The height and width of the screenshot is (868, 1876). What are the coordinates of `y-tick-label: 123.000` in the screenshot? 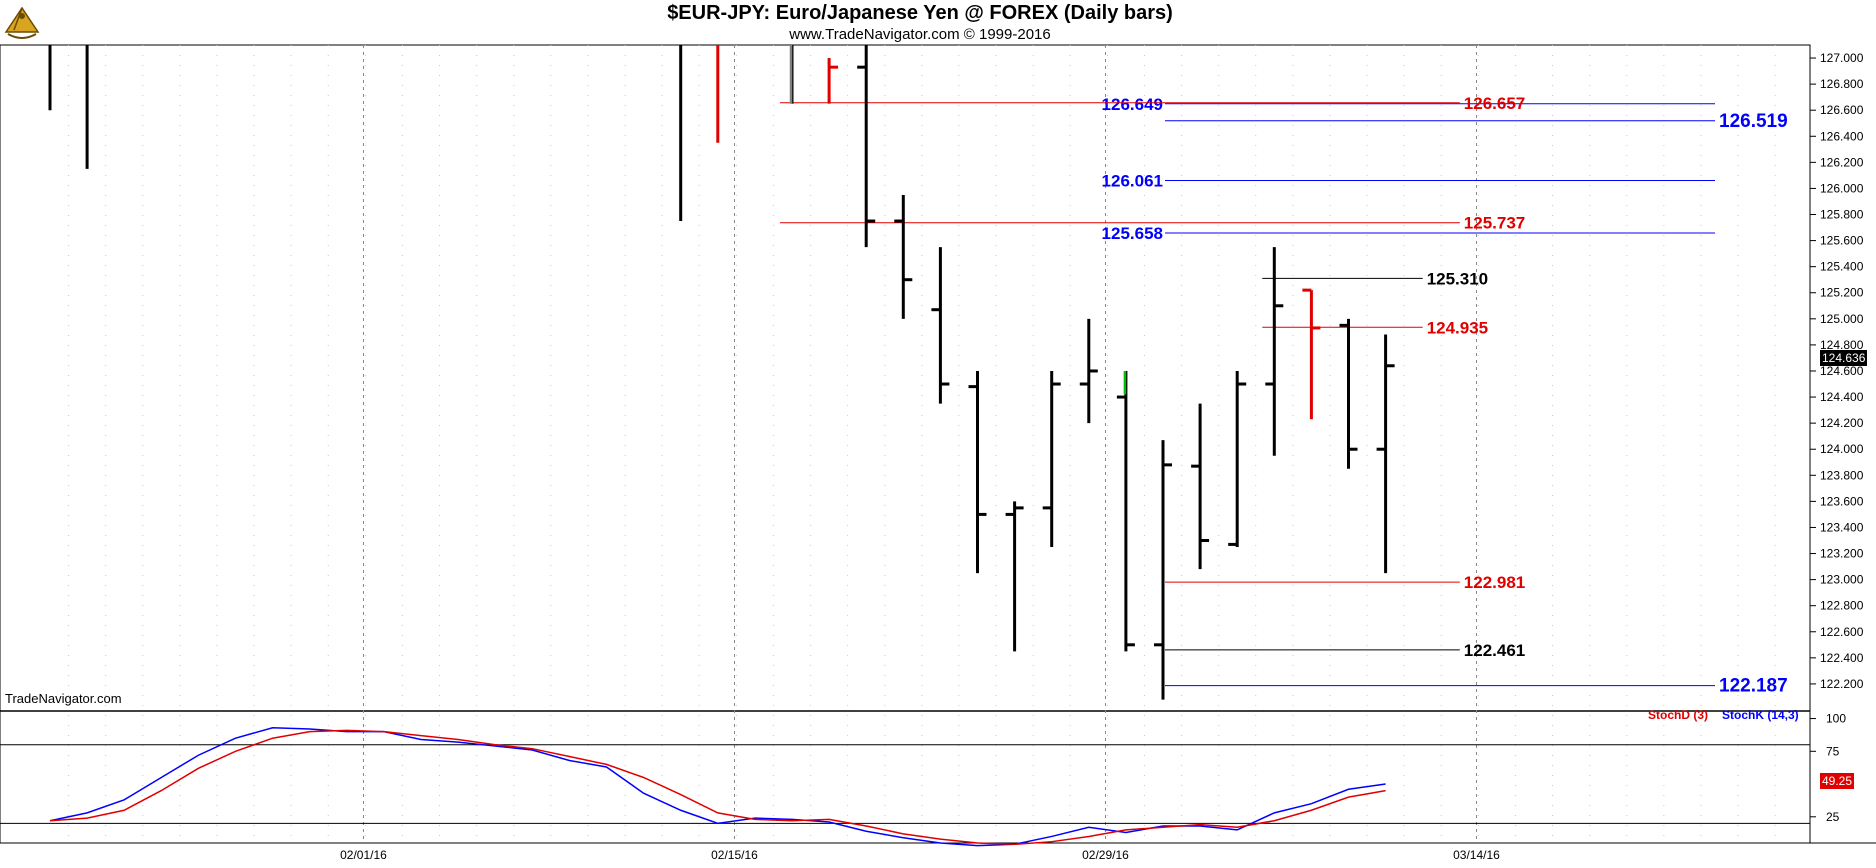 It's located at (1842, 580).